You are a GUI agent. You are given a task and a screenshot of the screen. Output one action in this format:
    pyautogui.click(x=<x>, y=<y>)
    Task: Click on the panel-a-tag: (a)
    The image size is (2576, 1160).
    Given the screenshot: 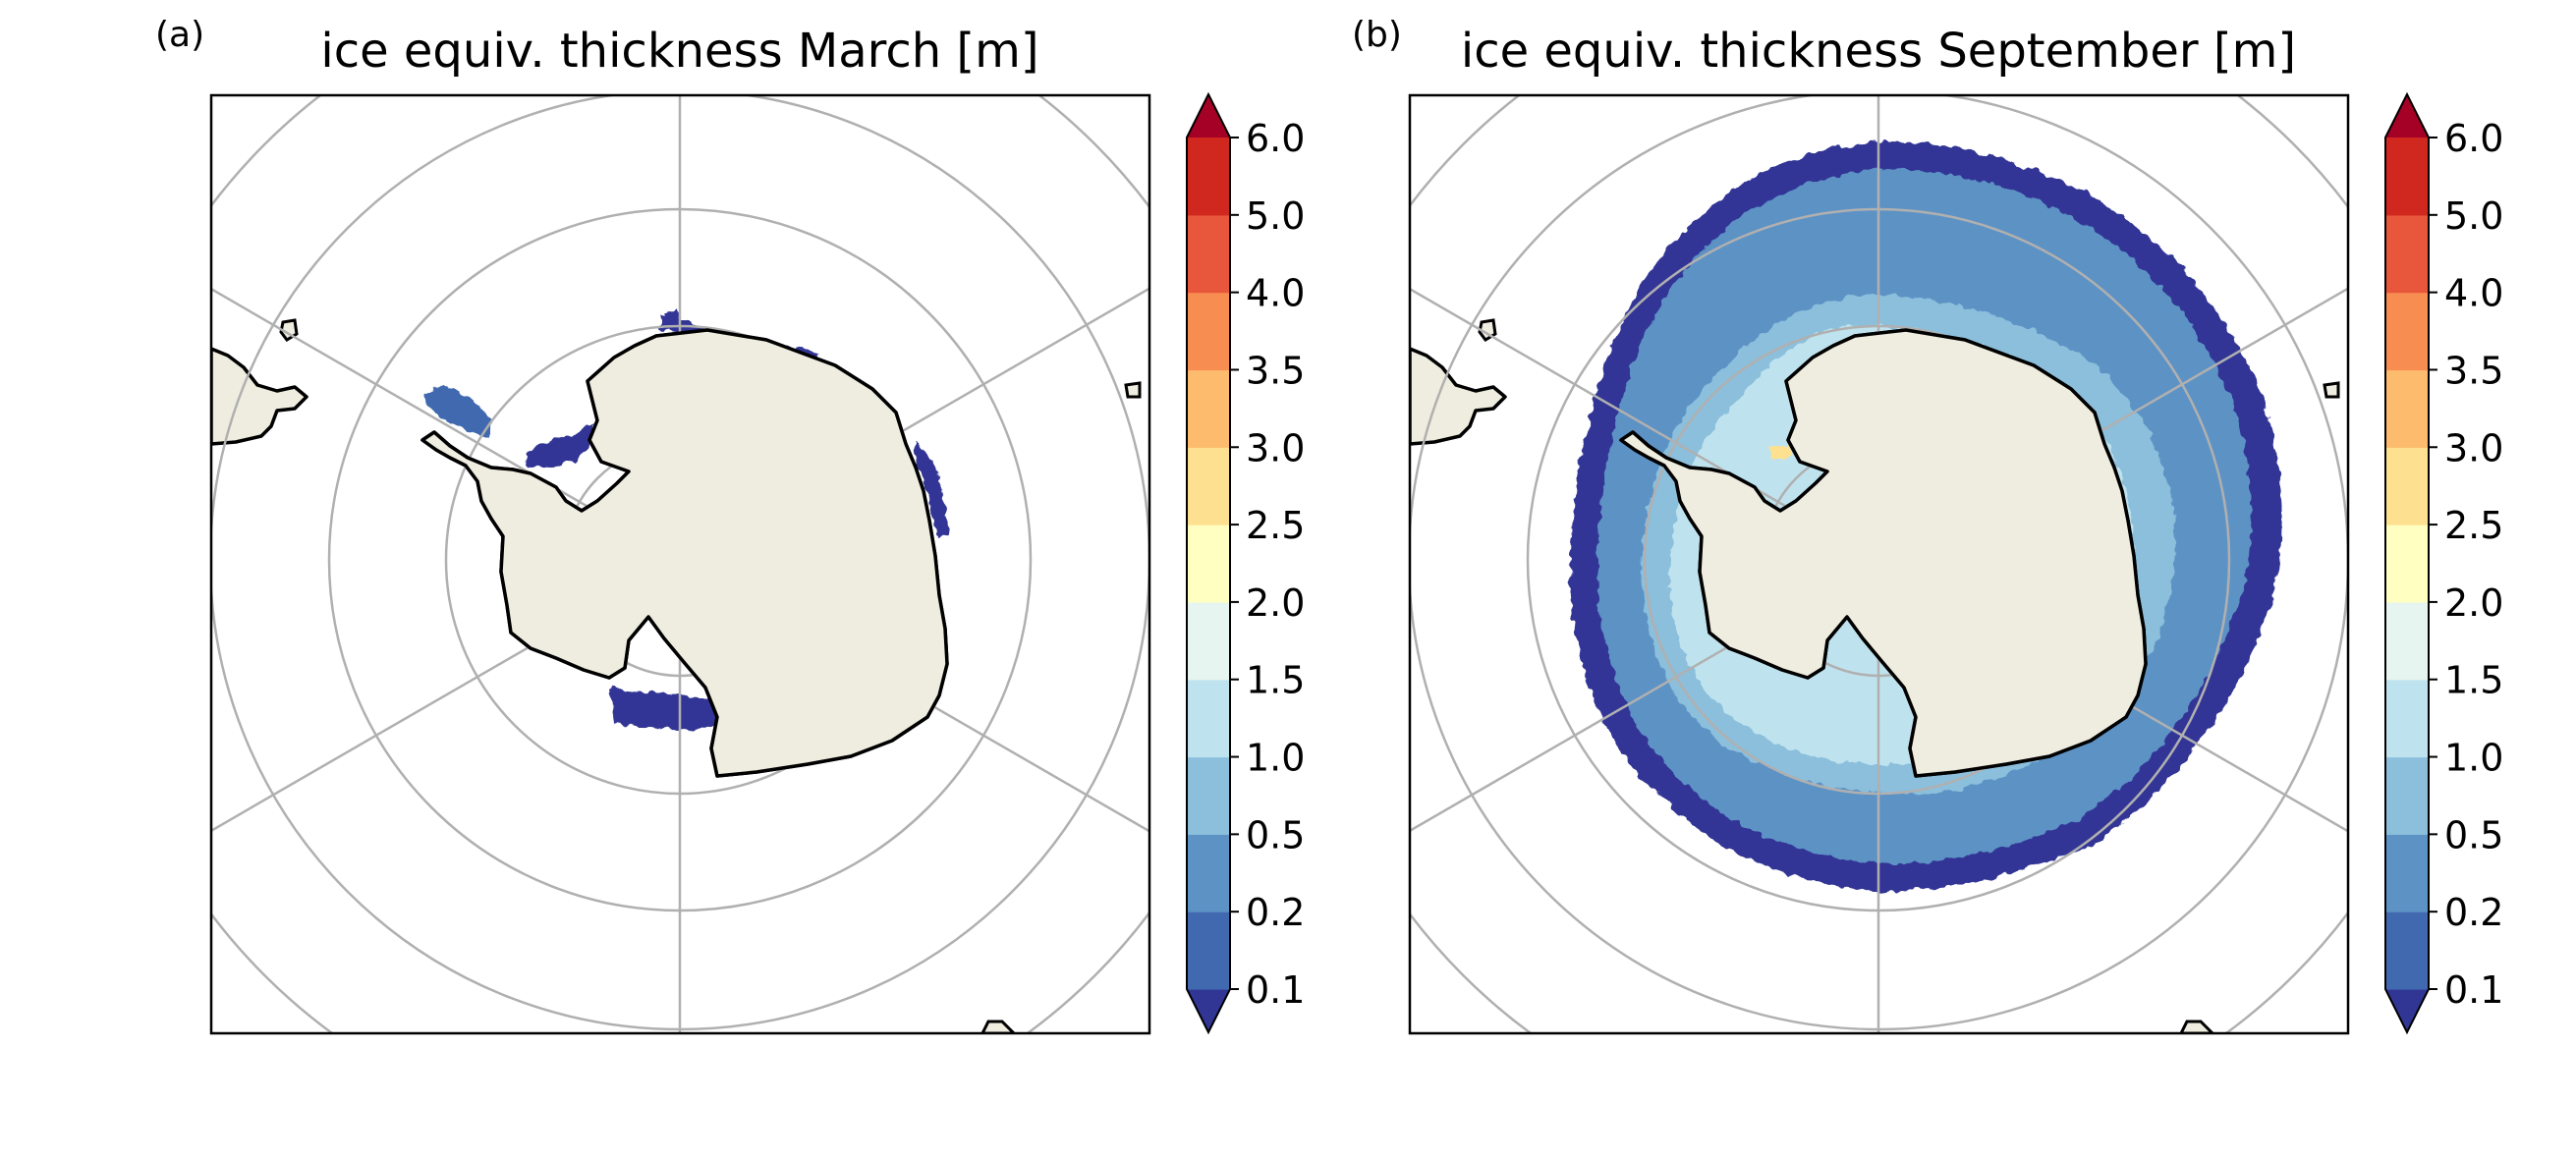 What is the action you would take?
    pyautogui.click(x=179, y=35)
    